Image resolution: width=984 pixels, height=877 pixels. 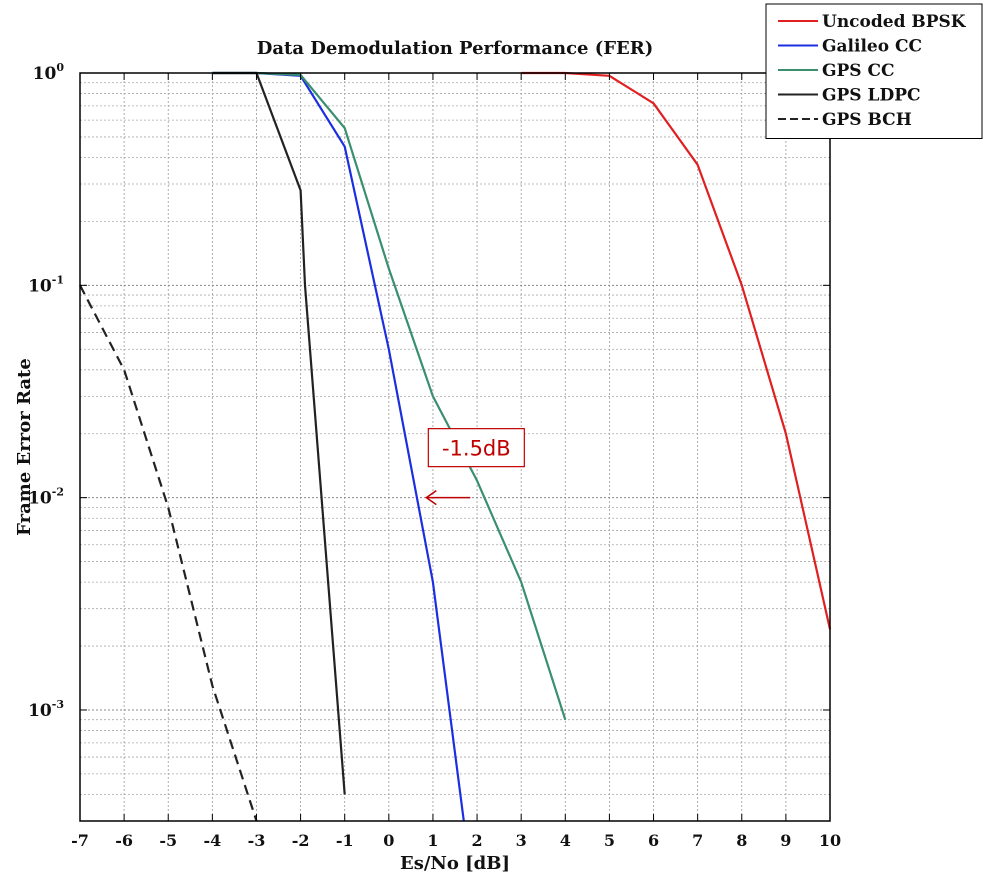 I want to click on legend-label: GPS LDPC, so click(x=871, y=96).